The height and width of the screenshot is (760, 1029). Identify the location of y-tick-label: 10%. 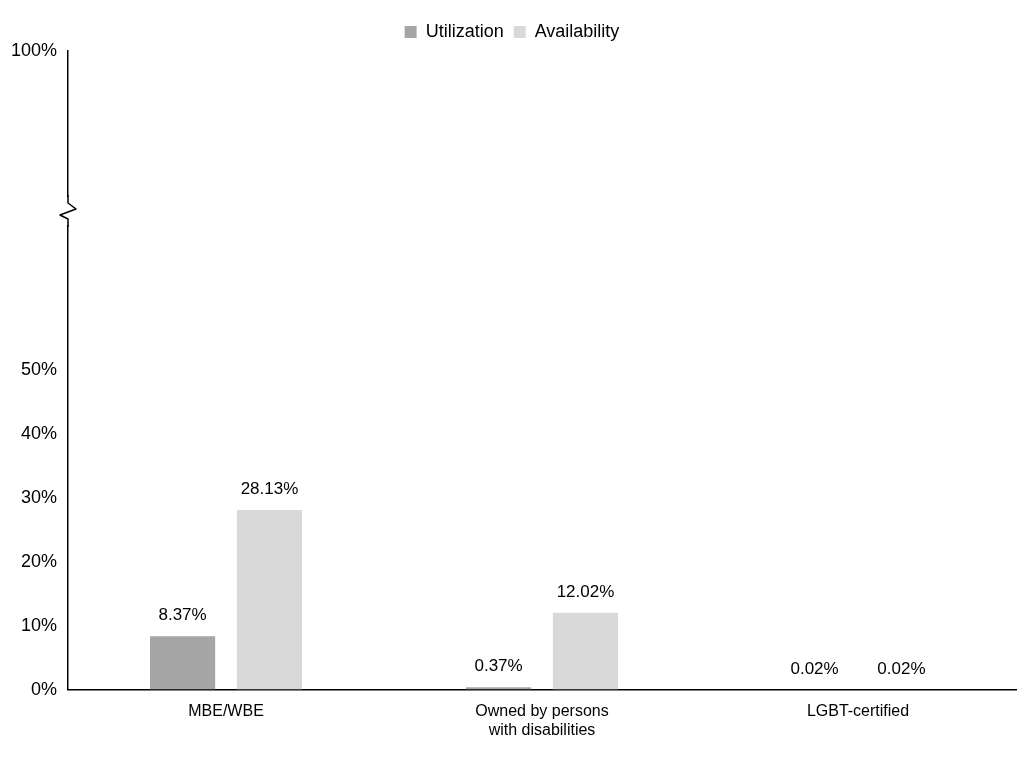
(39, 624).